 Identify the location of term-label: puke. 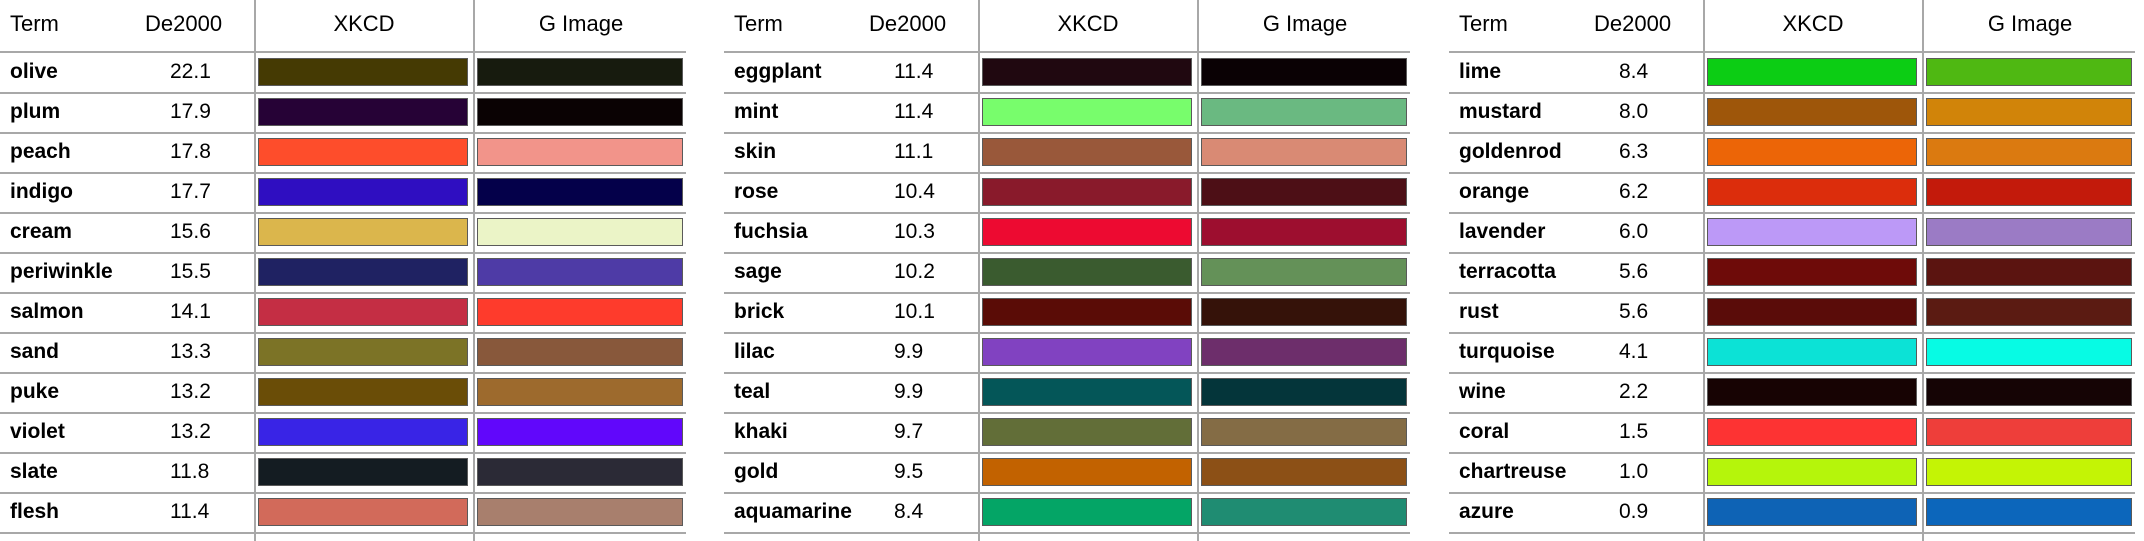
(35, 391).